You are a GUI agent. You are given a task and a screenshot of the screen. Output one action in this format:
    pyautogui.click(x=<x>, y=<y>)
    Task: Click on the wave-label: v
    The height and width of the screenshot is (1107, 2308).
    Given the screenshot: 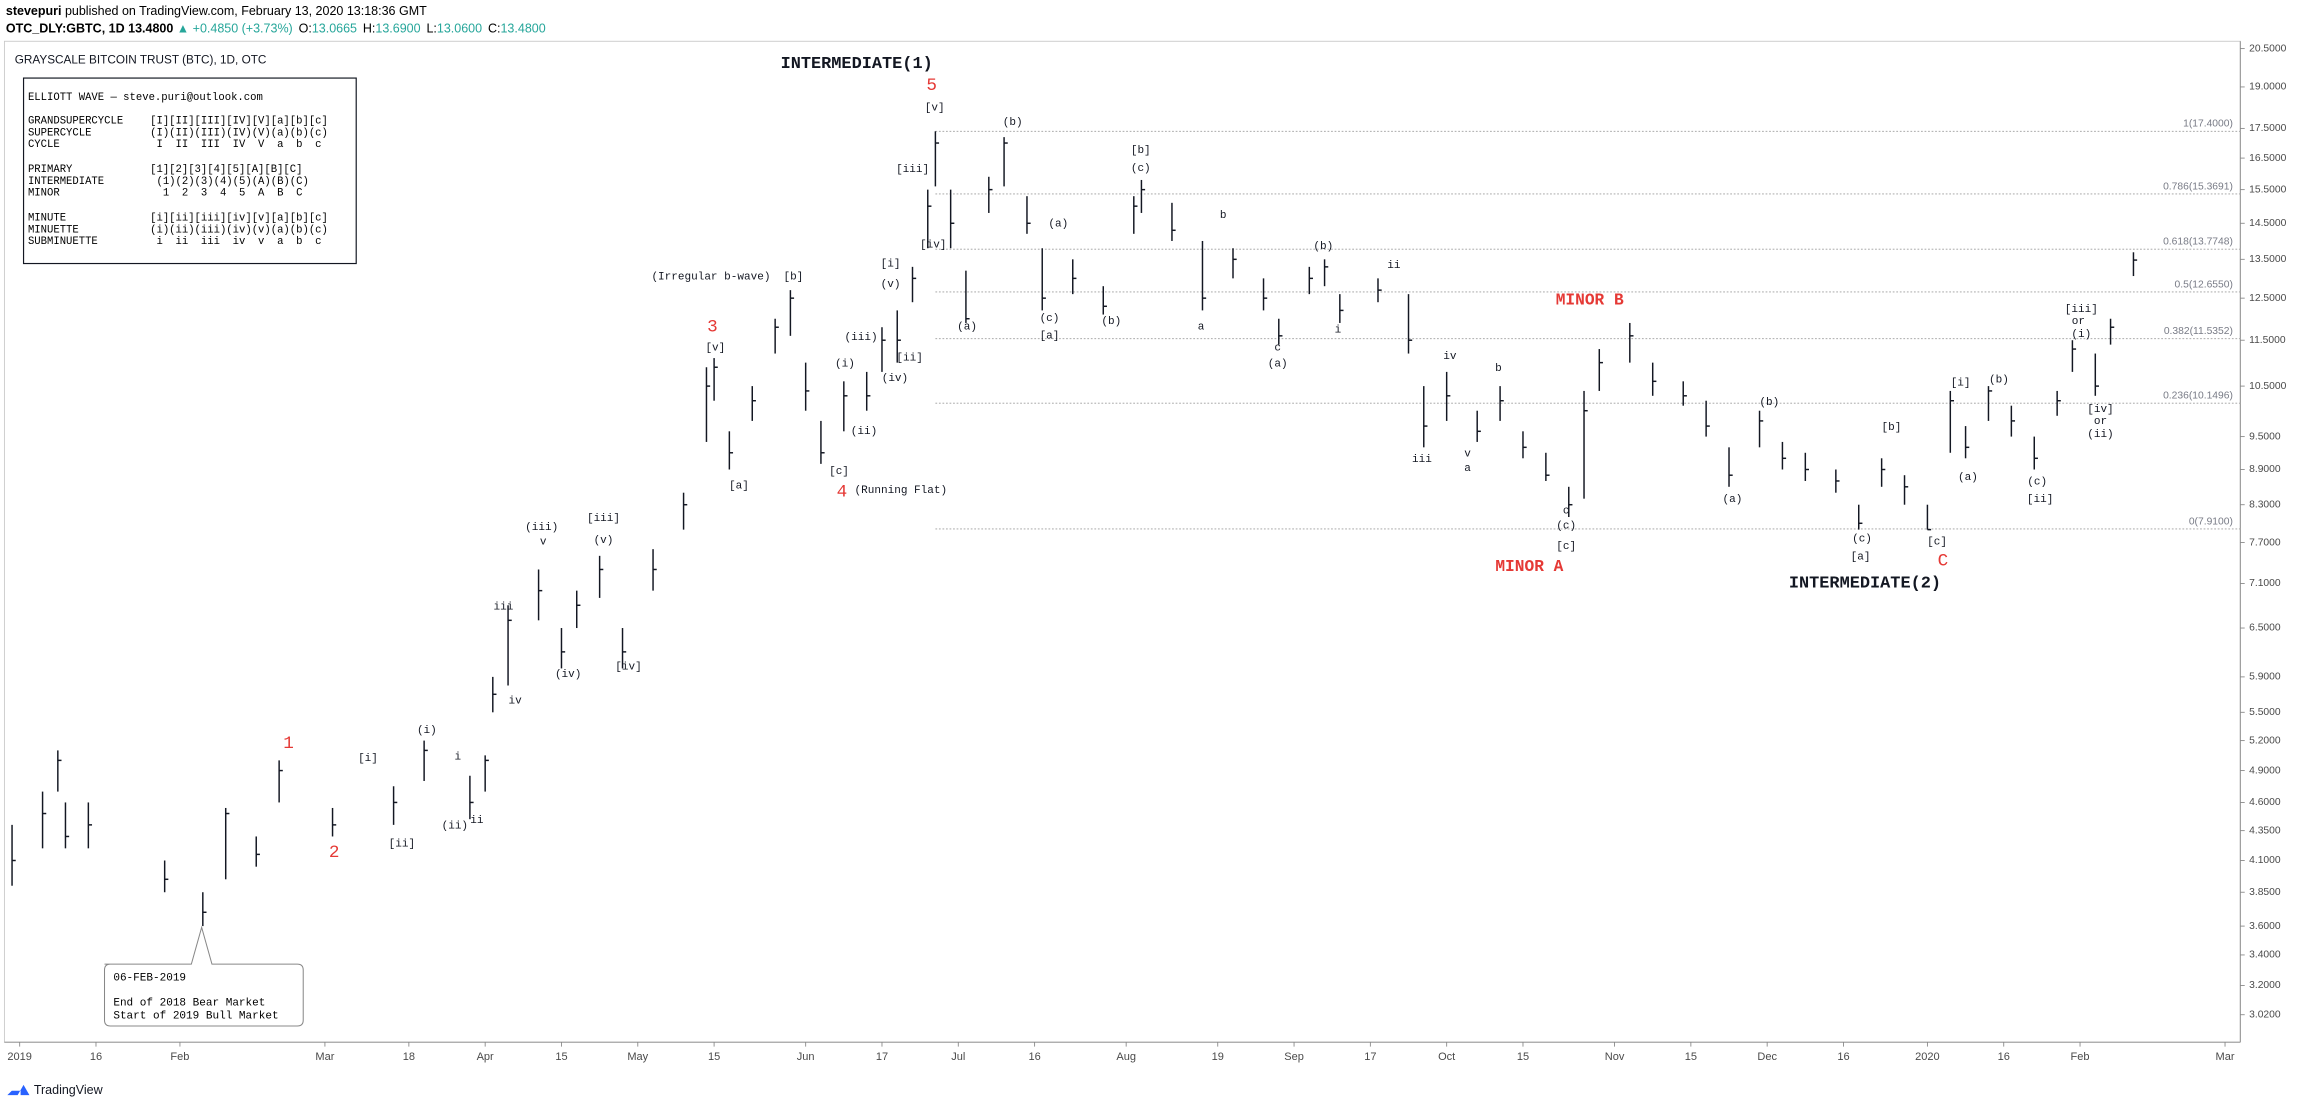 What is the action you would take?
    pyautogui.click(x=1467, y=454)
    